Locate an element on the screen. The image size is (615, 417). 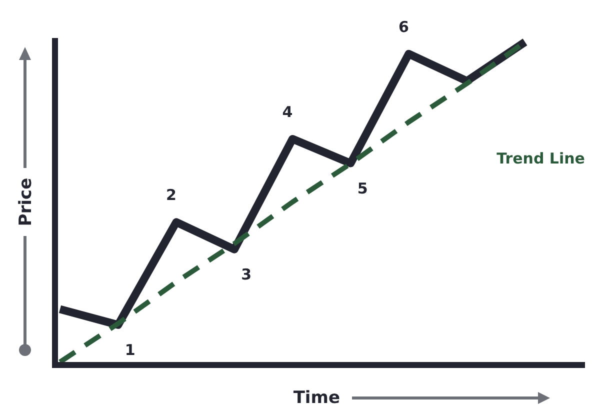
annotation: 2 is located at coordinates (171, 195).